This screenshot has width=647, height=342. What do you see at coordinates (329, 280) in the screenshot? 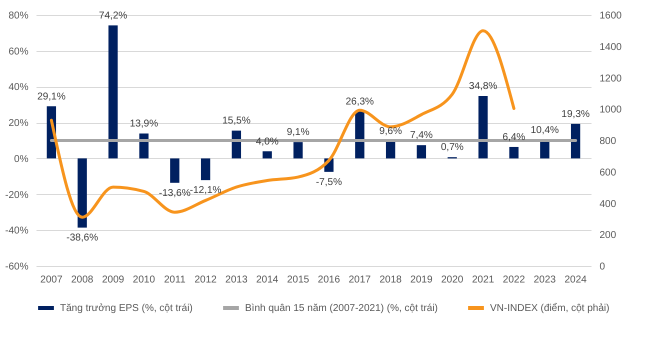
I see `x-tick-label: 2016` at bounding box center [329, 280].